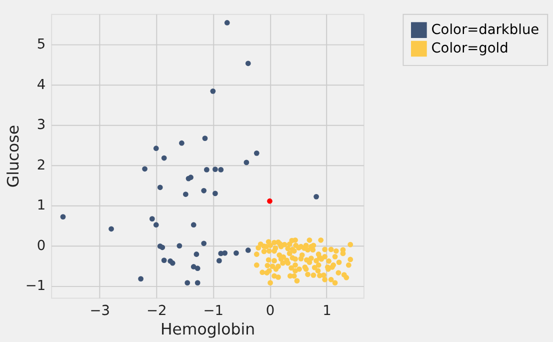 Image resolution: width=553 pixels, height=342 pixels. What do you see at coordinates (156, 310) in the screenshot?
I see `x-tick-label: −2` at bounding box center [156, 310].